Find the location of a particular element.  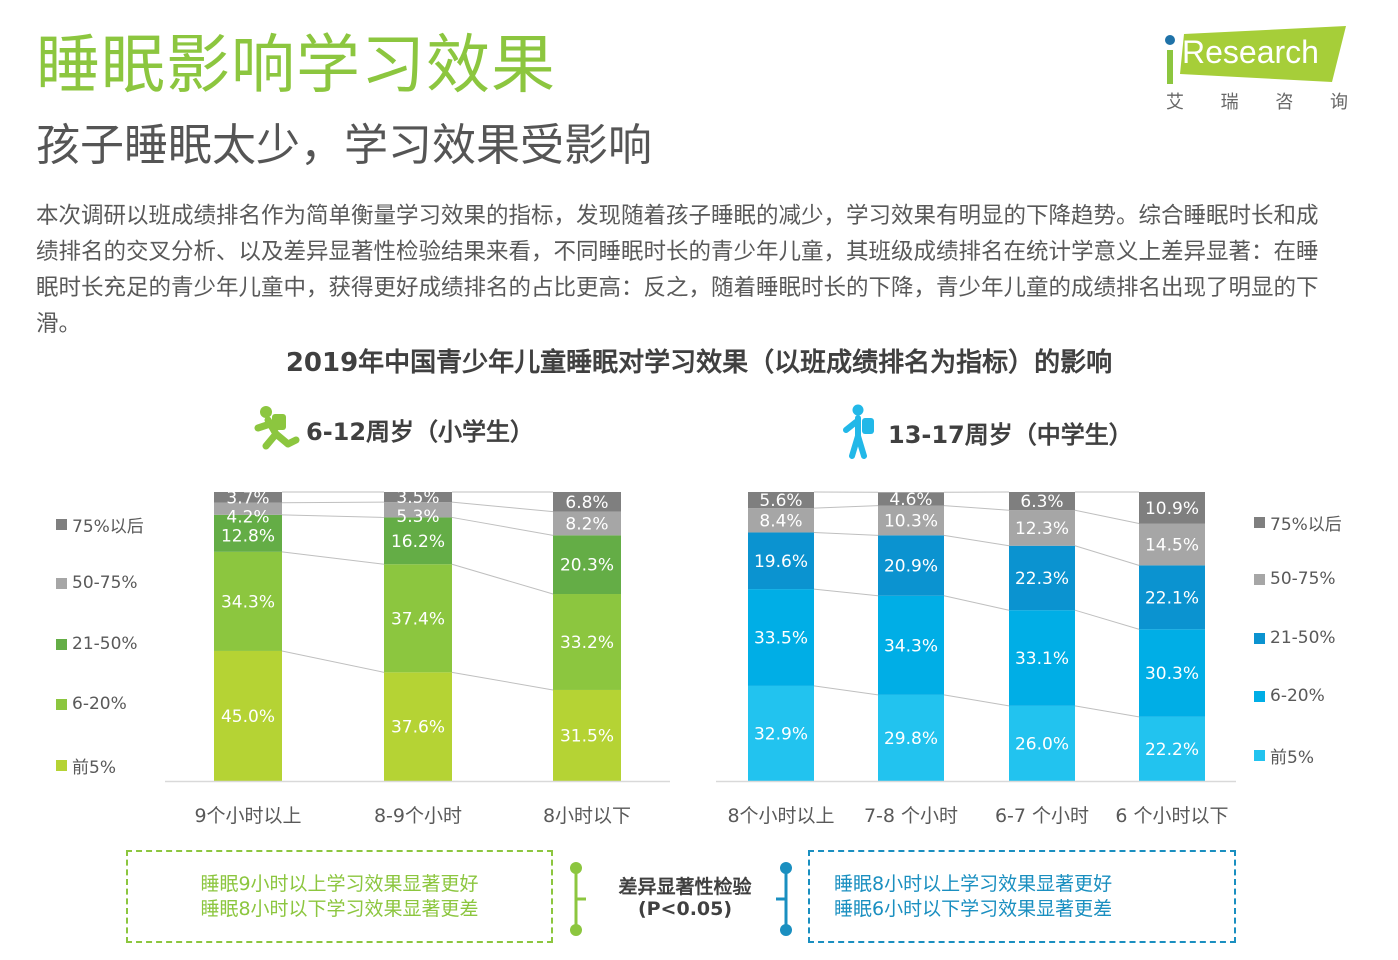

x-tick-label: 6 个小时以下 is located at coordinates (1171, 816).